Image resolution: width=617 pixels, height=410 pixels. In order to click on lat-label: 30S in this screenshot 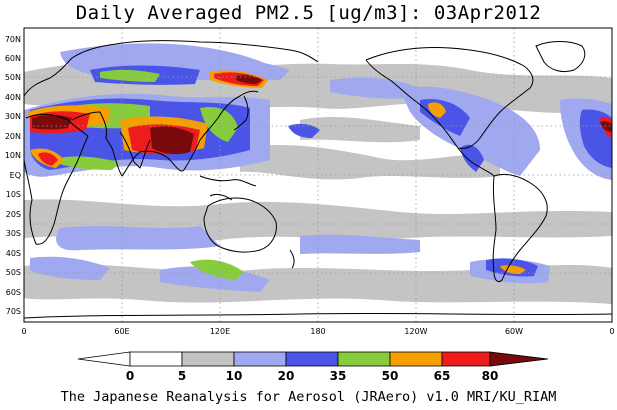, I will do `click(13, 233)`.